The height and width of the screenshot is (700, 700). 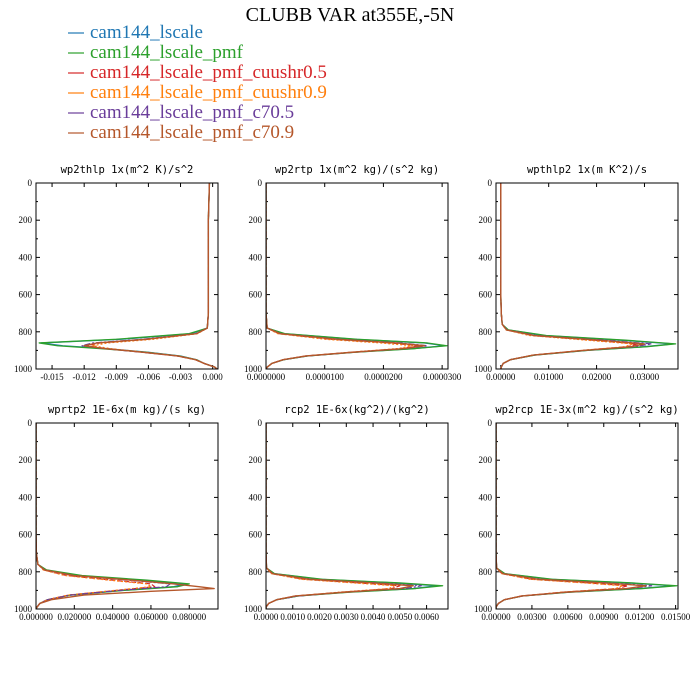 I want to click on legend-entry: cam144_lscale_pmf, so click(x=156, y=52).